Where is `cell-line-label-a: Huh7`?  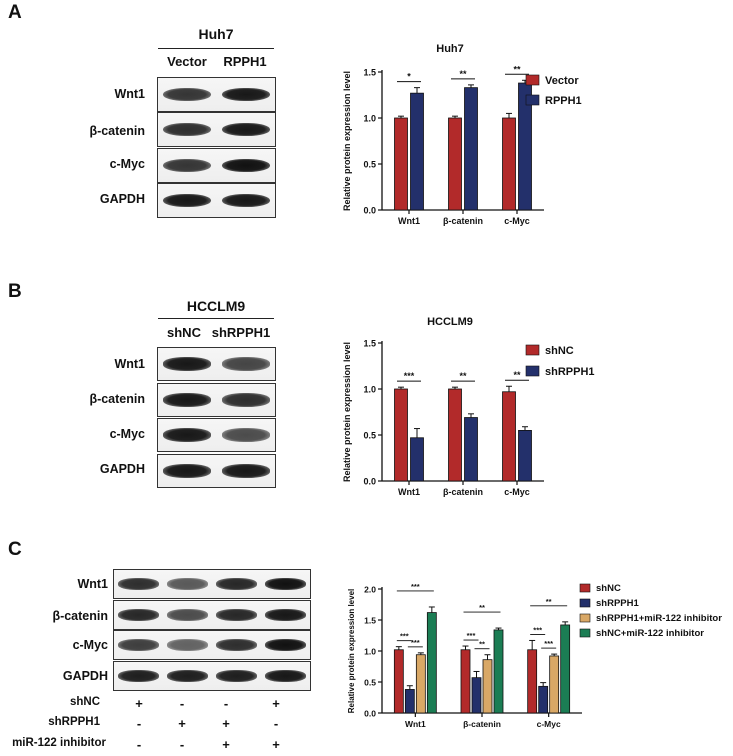 cell-line-label-a: Huh7 is located at coordinates (216, 34).